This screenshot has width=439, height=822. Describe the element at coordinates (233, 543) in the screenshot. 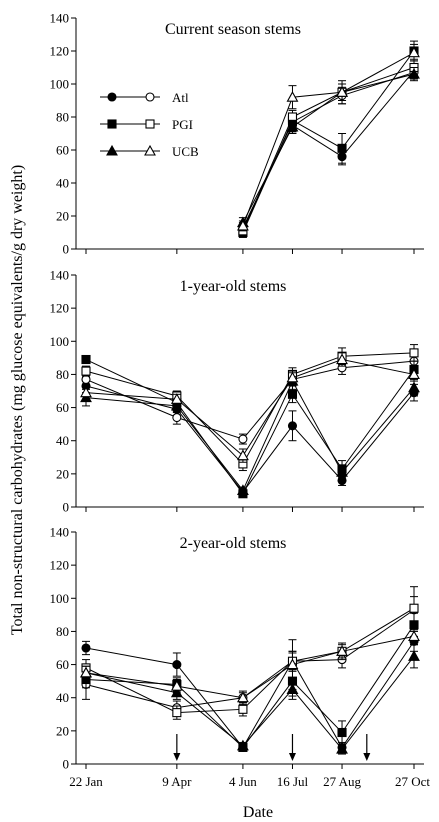

I see `panel-title: 2-year-old stems` at that location.